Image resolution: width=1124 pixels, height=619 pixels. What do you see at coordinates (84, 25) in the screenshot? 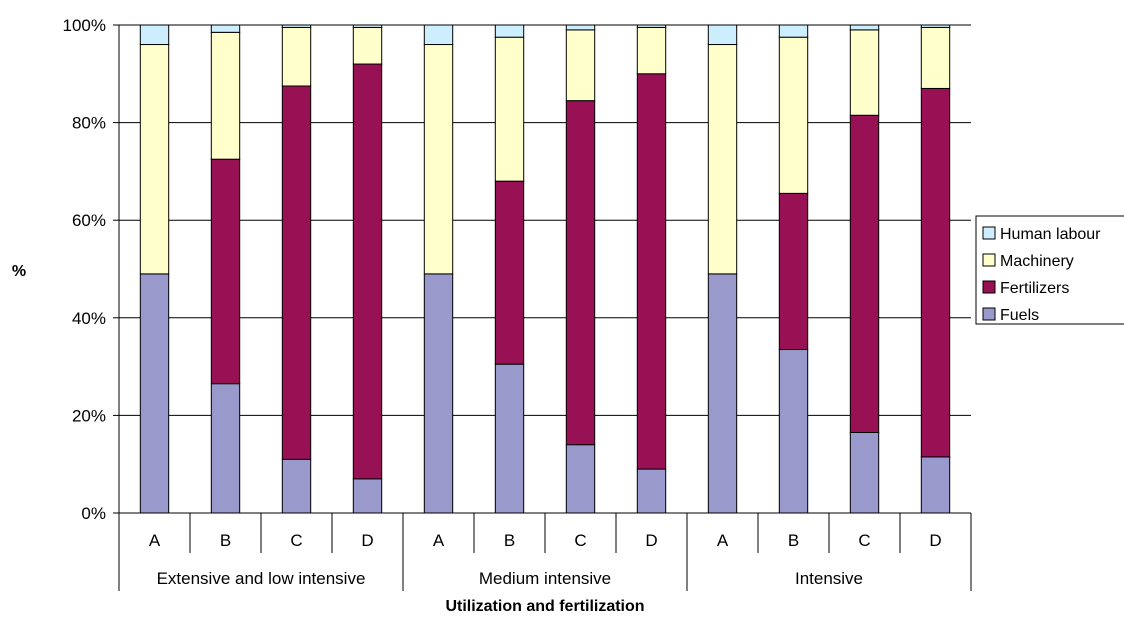
I see `y-tick-label: 100%` at bounding box center [84, 25].